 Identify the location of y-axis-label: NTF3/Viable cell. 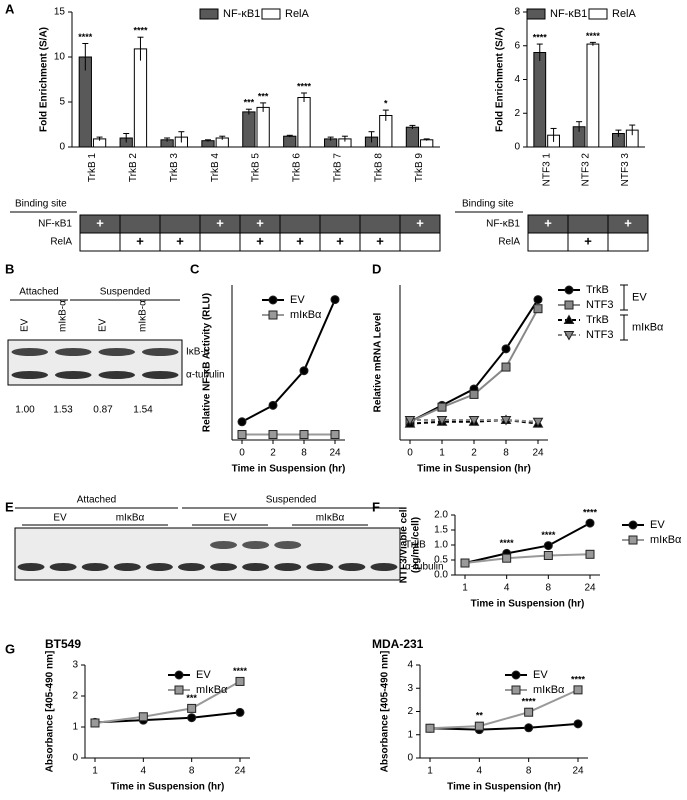
(404, 545).